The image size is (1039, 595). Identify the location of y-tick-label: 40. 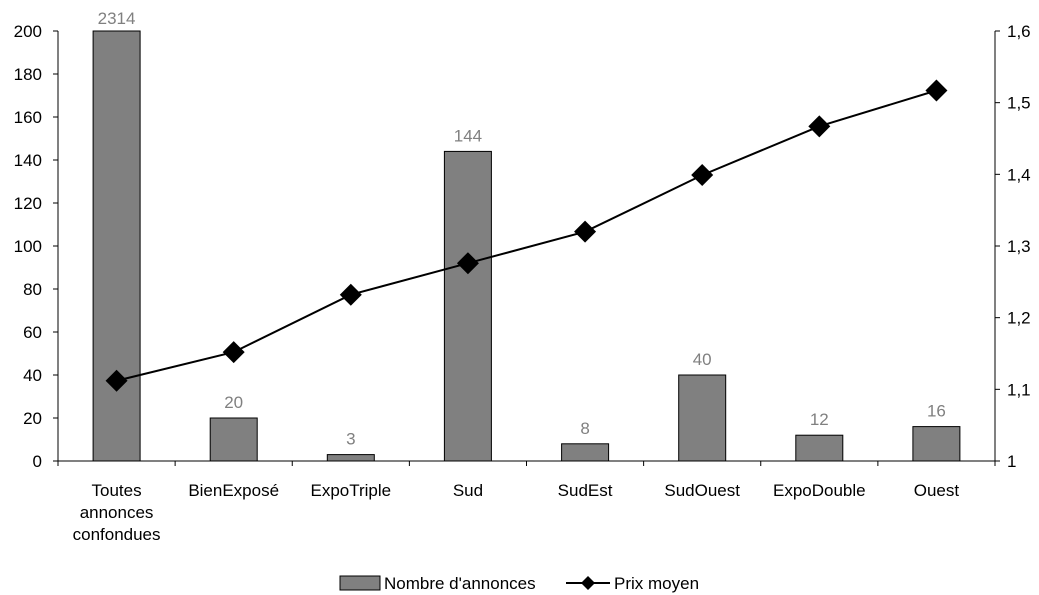
(32, 375).